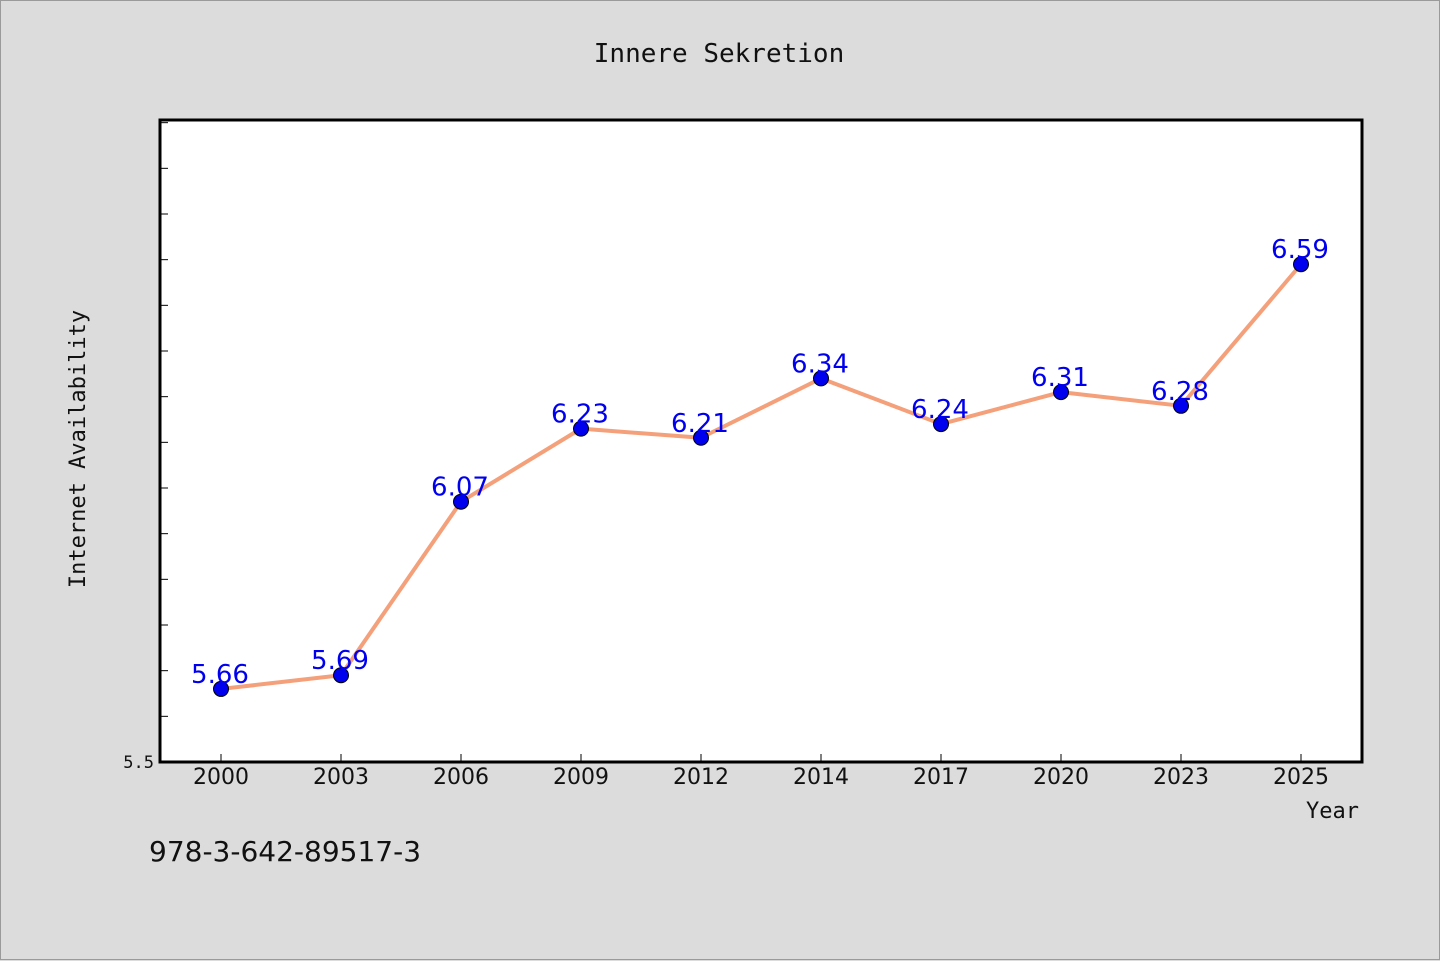 The height and width of the screenshot is (961, 1440). What do you see at coordinates (164, 442) in the screenshot?
I see `y-axis-ticks` at bounding box center [164, 442].